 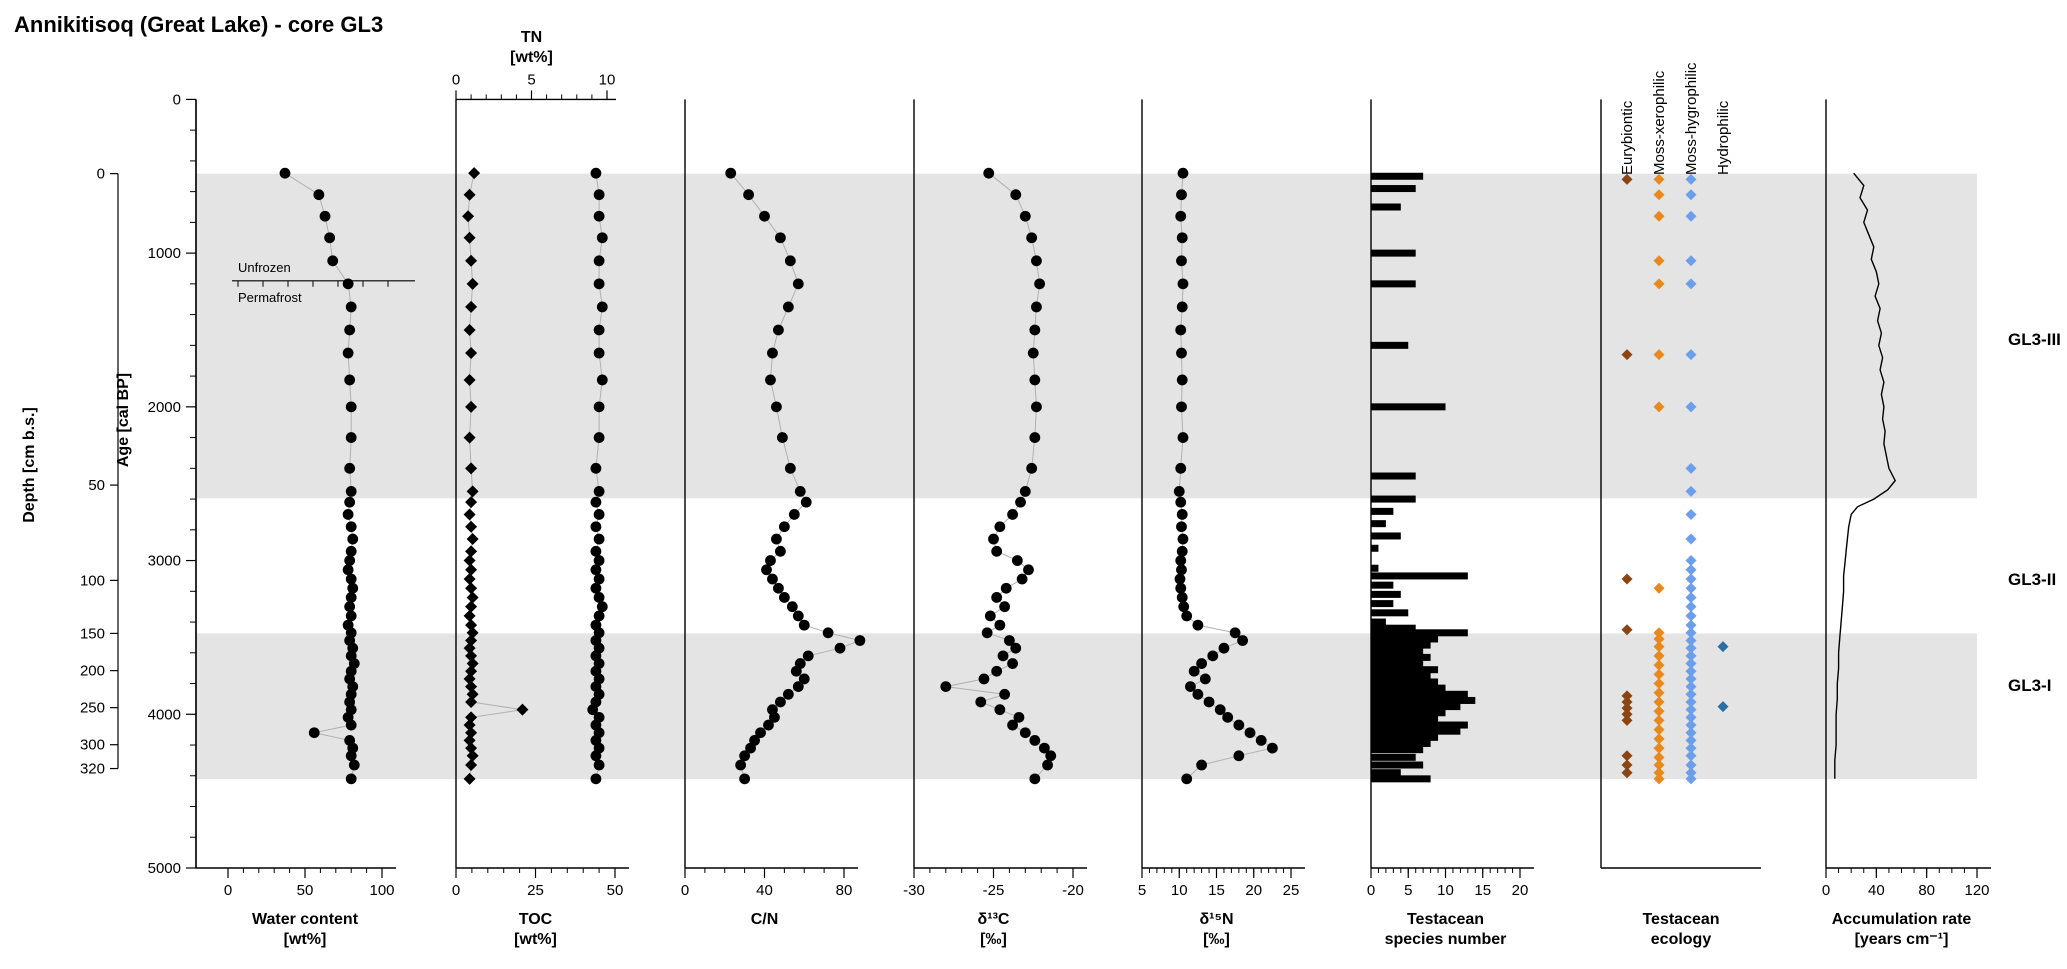 What do you see at coordinates (1902, 919) in the screenshot?
I see `x-axis-label: Accumulation rate` at bounding box center [1902, 919].